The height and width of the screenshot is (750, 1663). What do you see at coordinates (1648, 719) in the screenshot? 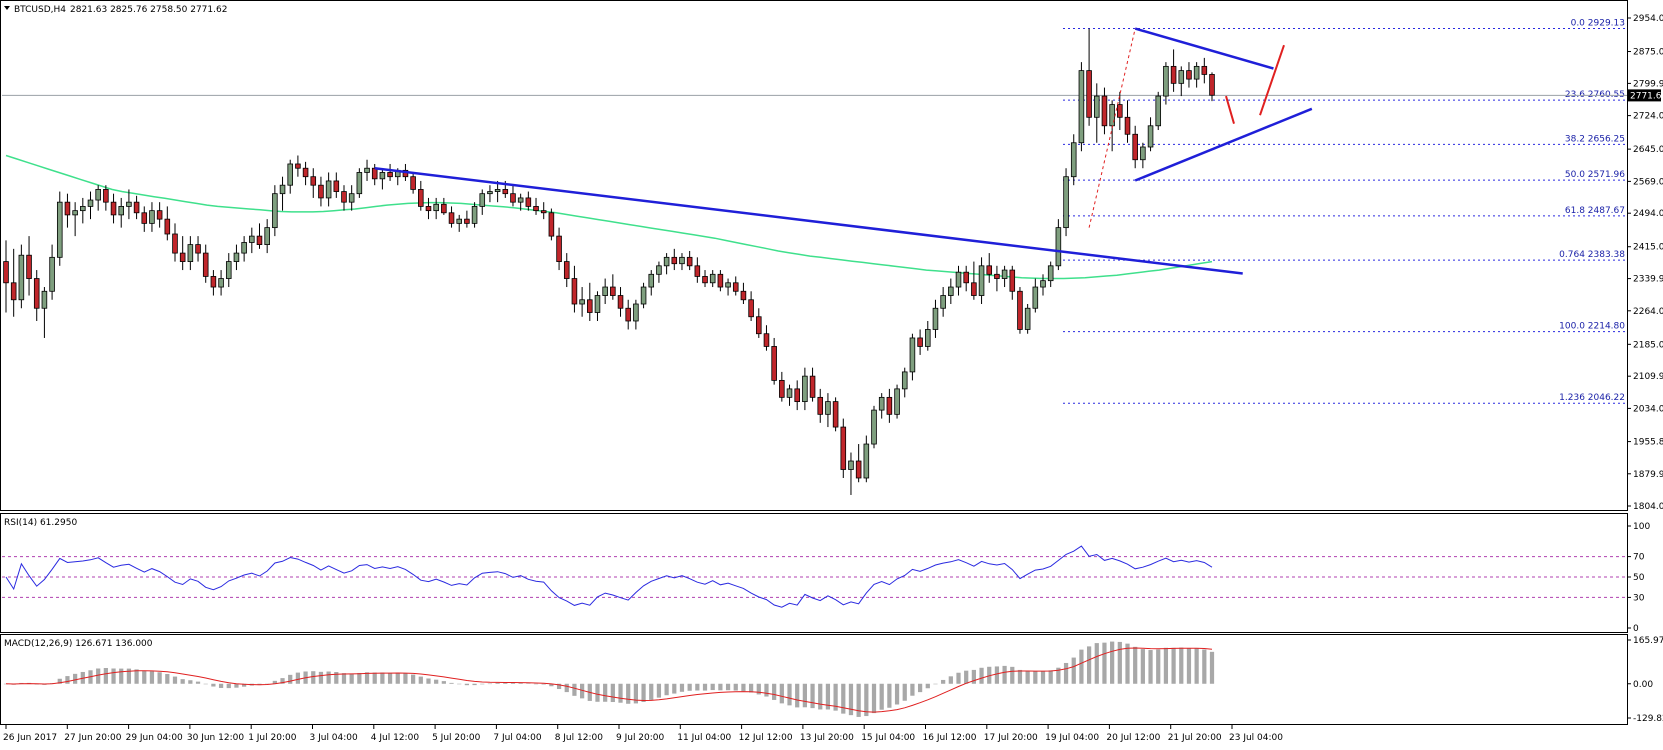
I see `macd-tick-label: -129.822` at bounding box center [1648, 719].